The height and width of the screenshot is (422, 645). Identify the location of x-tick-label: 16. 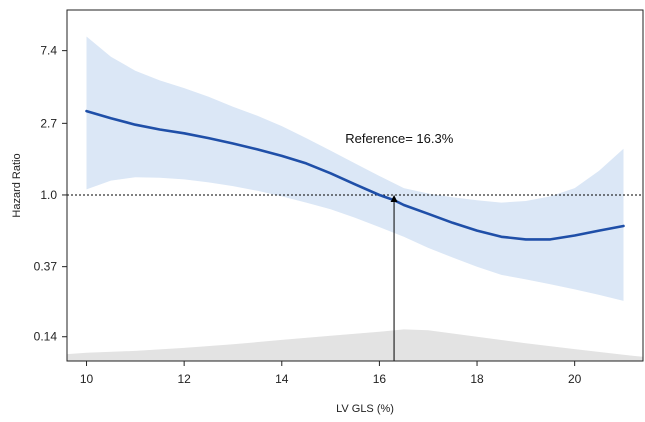
(380, 379).